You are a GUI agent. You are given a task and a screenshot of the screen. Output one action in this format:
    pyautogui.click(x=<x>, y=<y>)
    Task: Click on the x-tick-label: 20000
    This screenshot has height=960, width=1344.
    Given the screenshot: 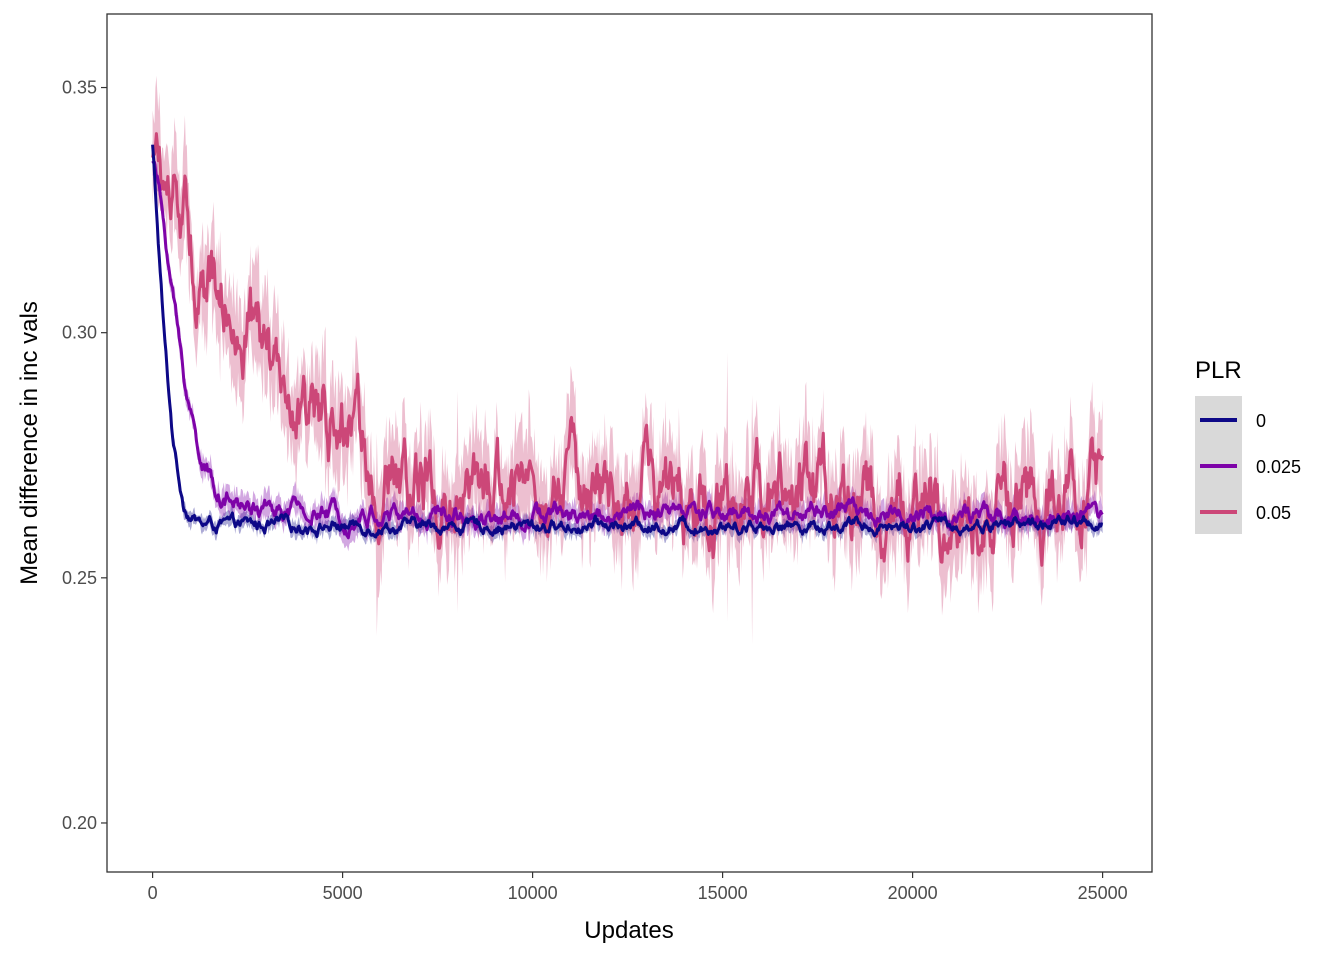 What is the action you would take?
    pyautogui.click(x=913, y=893)
    